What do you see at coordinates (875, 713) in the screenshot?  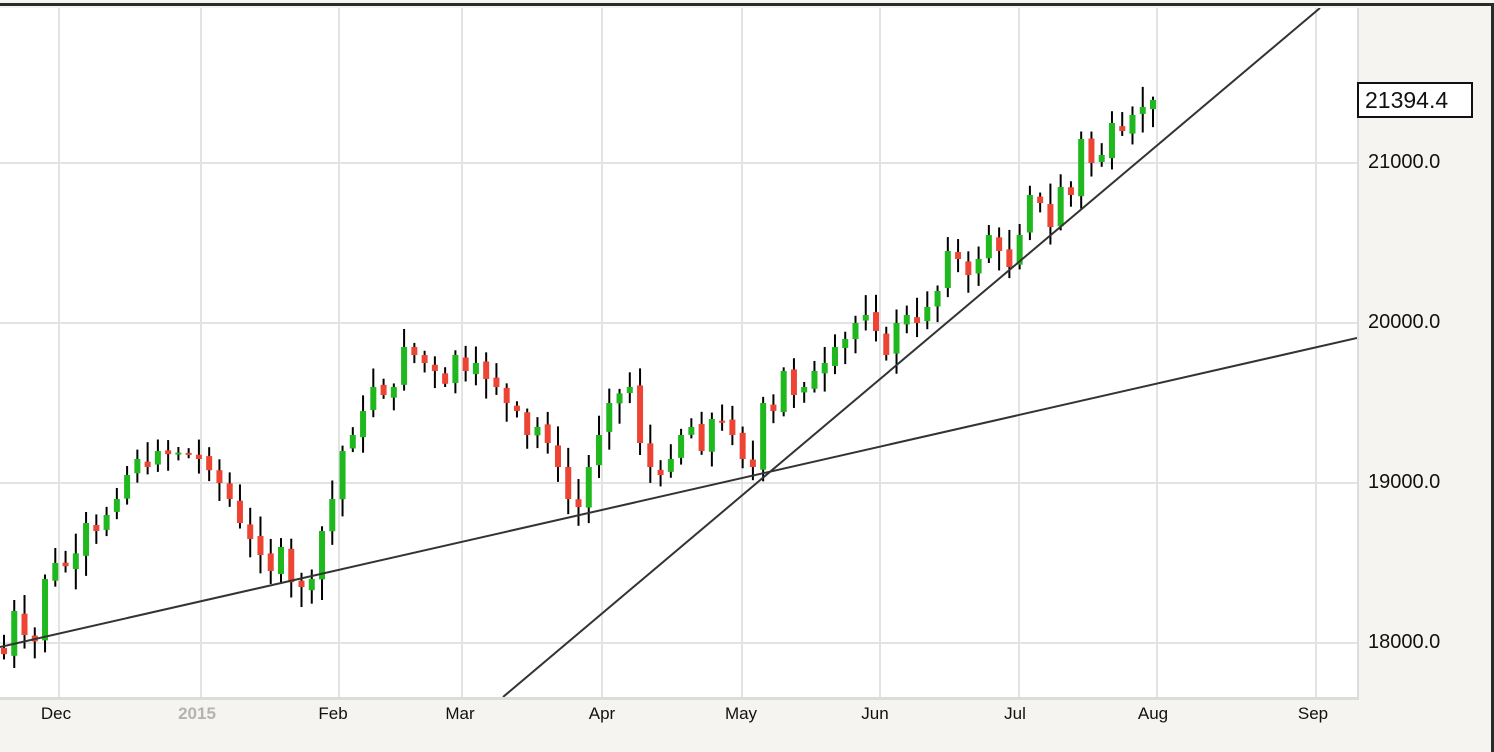 I see `x-tick-jun: Jun` at bounding box center [875, 713].